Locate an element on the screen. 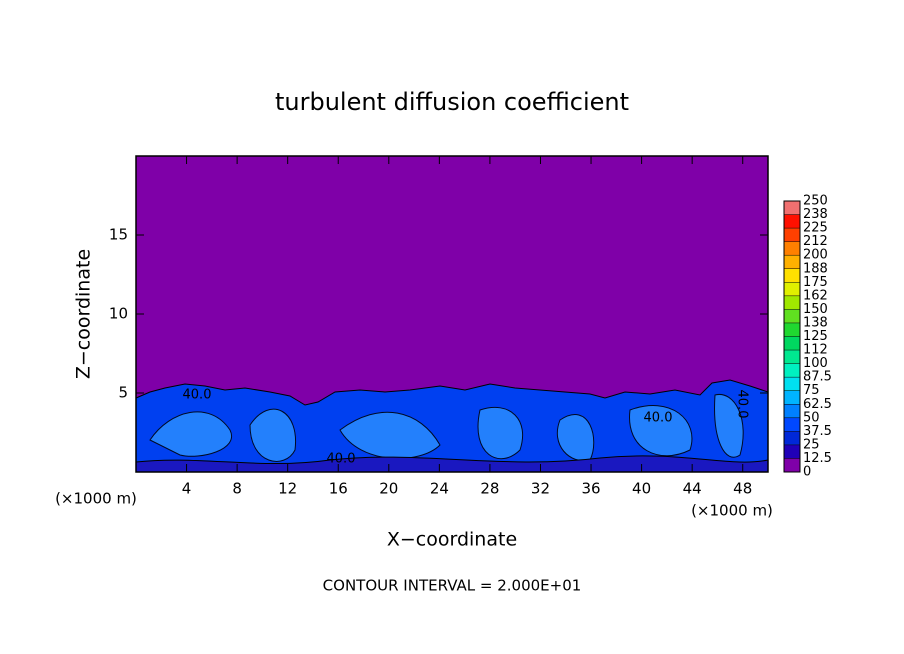 The image size is (904, 654). y-axis-label: Z−coordinate is located at coordinates (84, 314).